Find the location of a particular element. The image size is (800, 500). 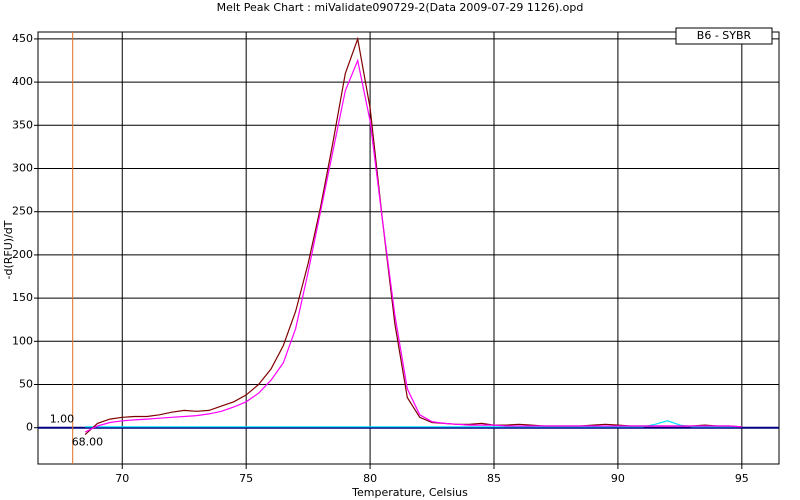

y-tick-label: 350 is located at coordinates (22, 124).